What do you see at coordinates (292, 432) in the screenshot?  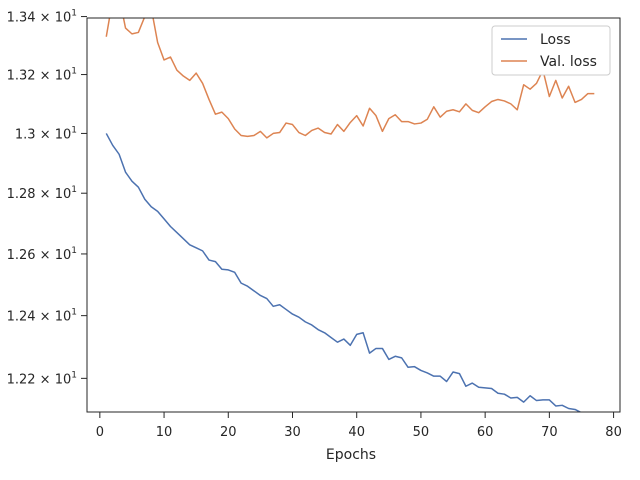 I see `x-tick-label: 30` at bounding box center [292, 432].